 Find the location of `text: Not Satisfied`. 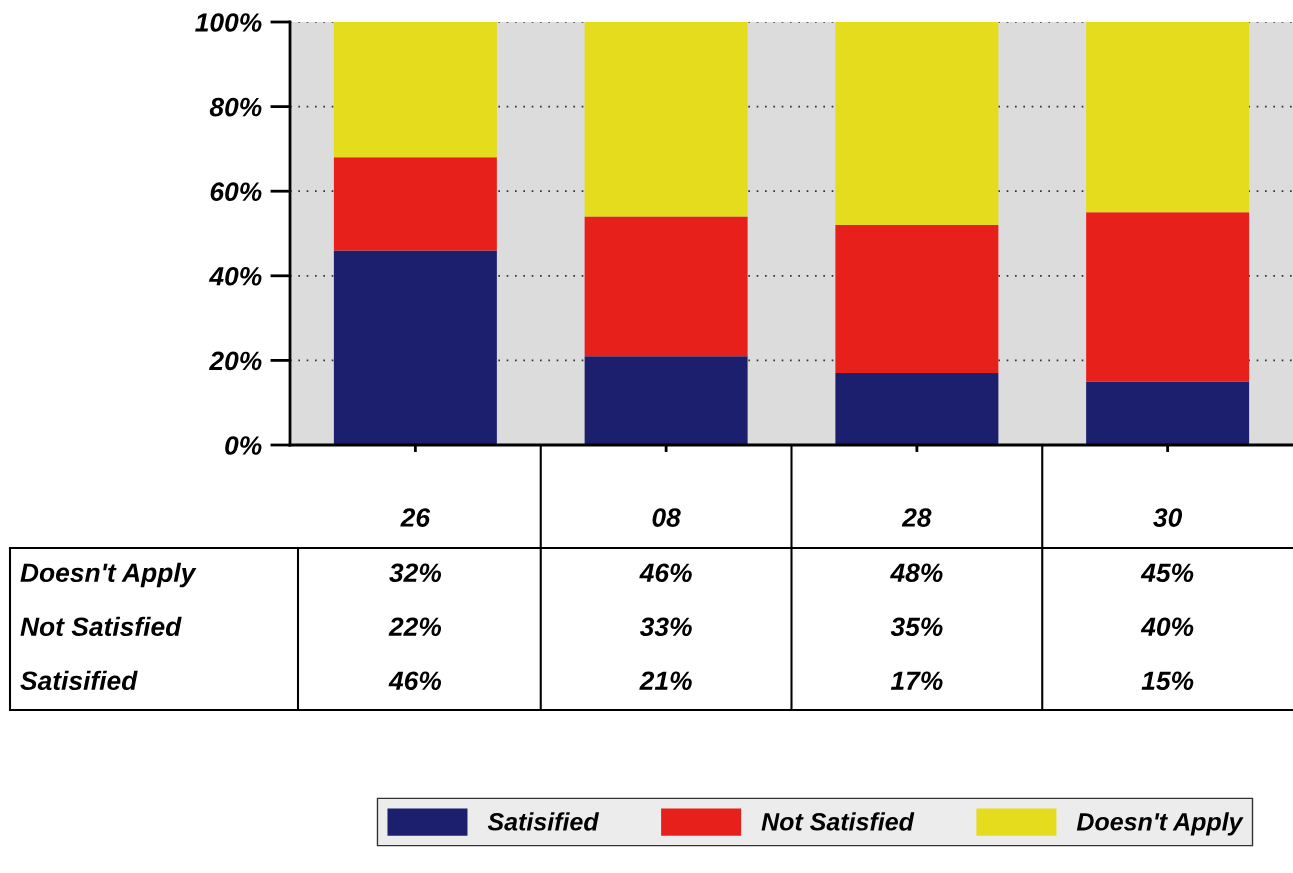

text: Not Satisfied is located at coordinates (101, 626).